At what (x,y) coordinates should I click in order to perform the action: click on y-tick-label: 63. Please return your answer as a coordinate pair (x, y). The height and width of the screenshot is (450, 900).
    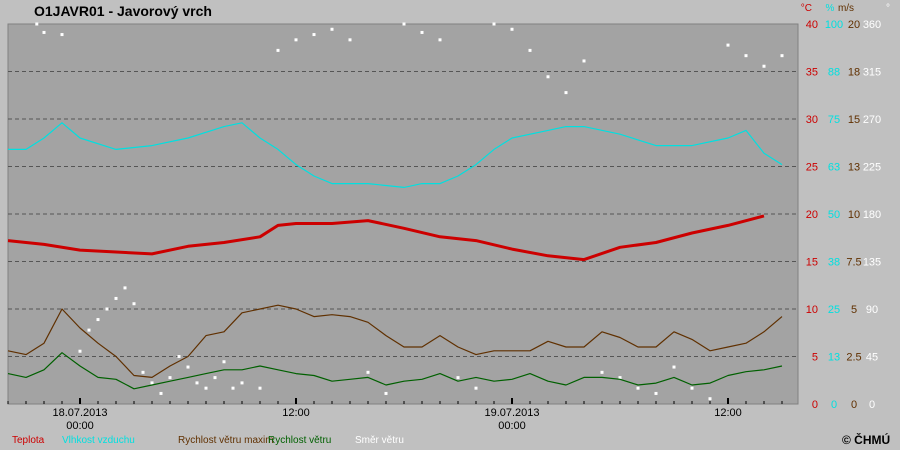
    Looking at the image, I should click on (834, 168).